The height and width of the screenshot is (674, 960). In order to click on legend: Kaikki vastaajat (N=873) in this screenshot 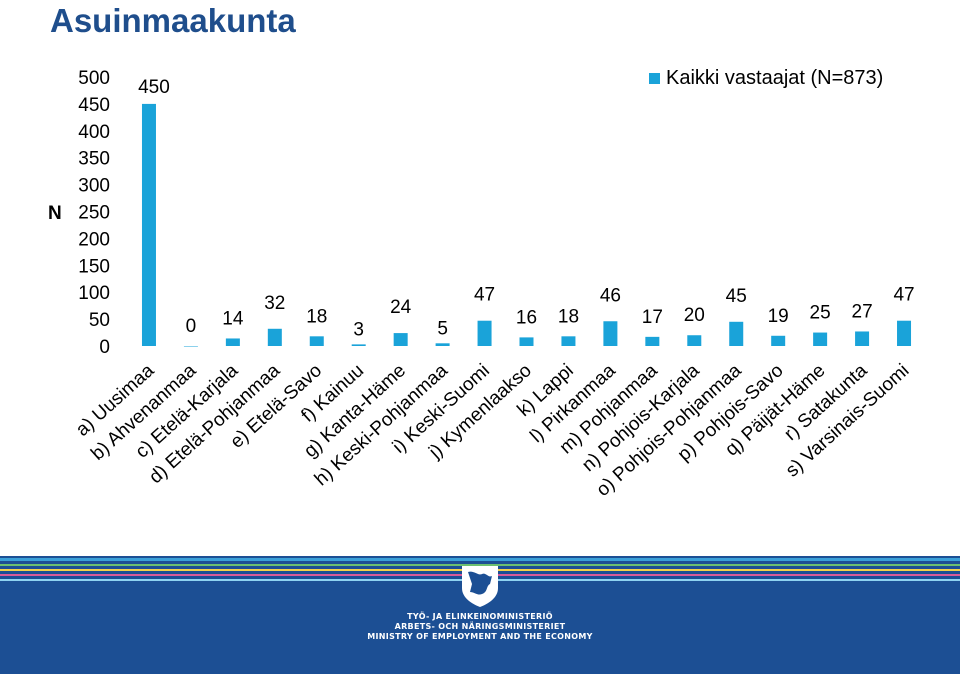, I will do `click(766, 78)`.